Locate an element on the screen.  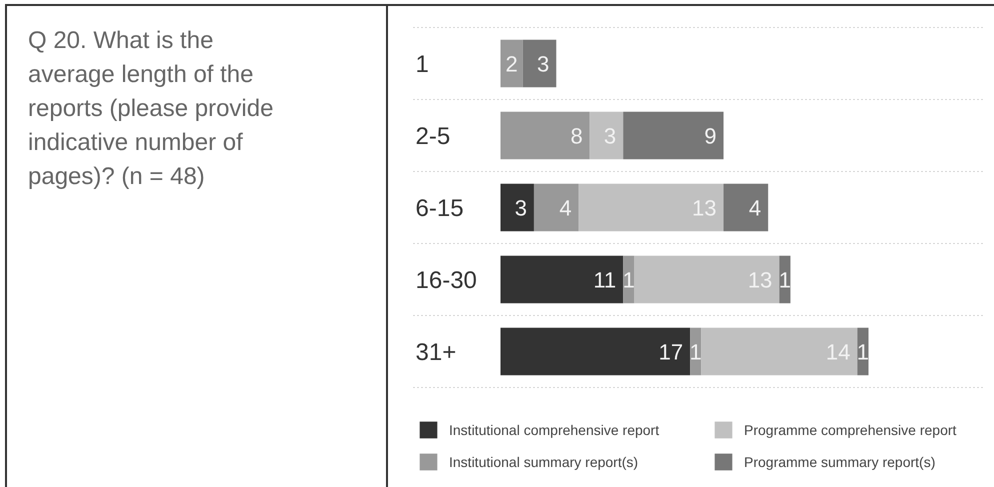
data-label: 11 is located at coordinates (604, 280).